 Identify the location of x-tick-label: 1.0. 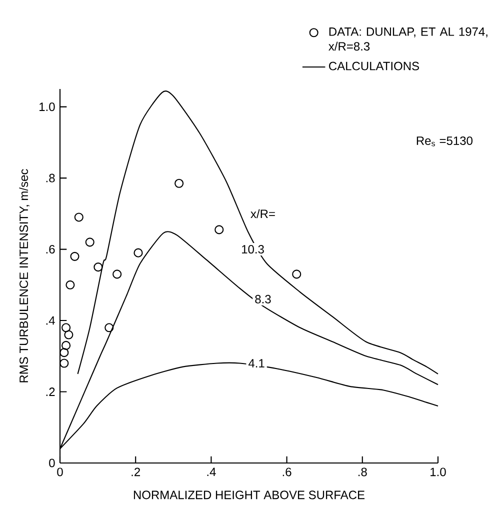
(438, 472).